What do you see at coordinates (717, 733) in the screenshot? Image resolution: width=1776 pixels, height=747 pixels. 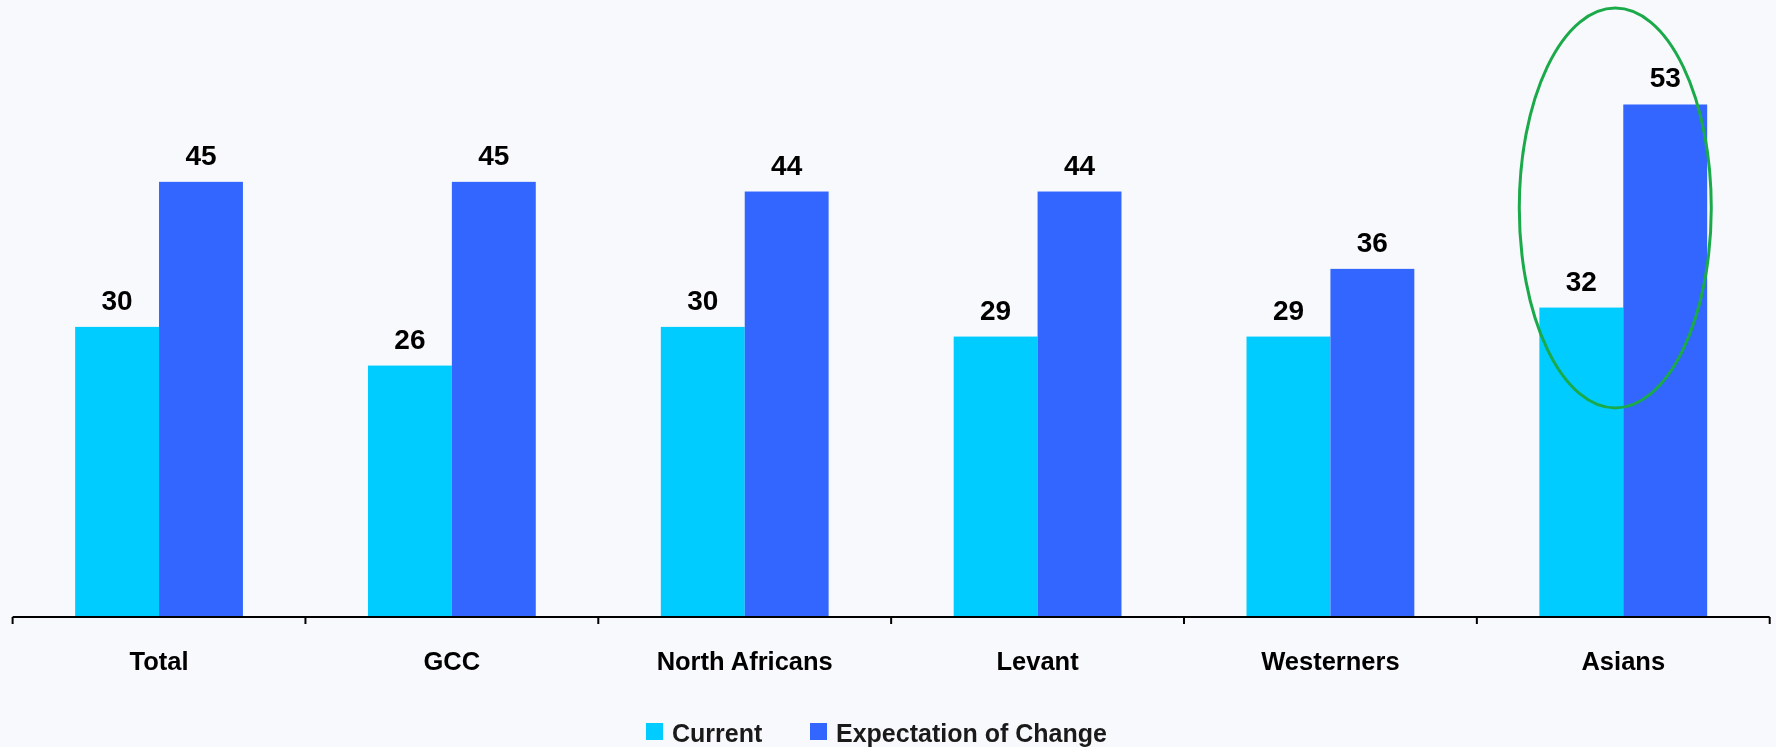 I see `legend-label: Current` at bounding box center [717, 733].